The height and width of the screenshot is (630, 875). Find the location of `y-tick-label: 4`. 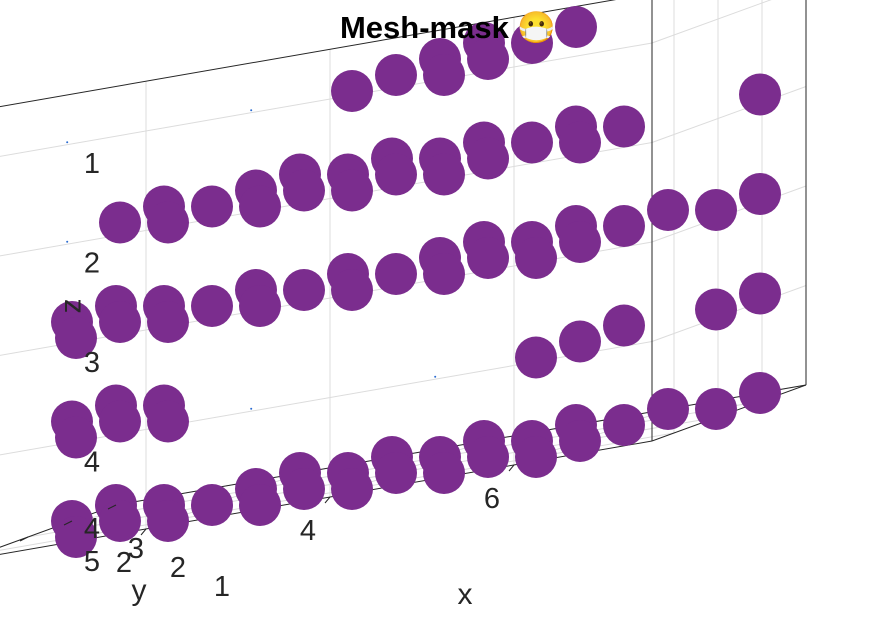

y-tick-label: 4 is located at coordinates (92, 529).